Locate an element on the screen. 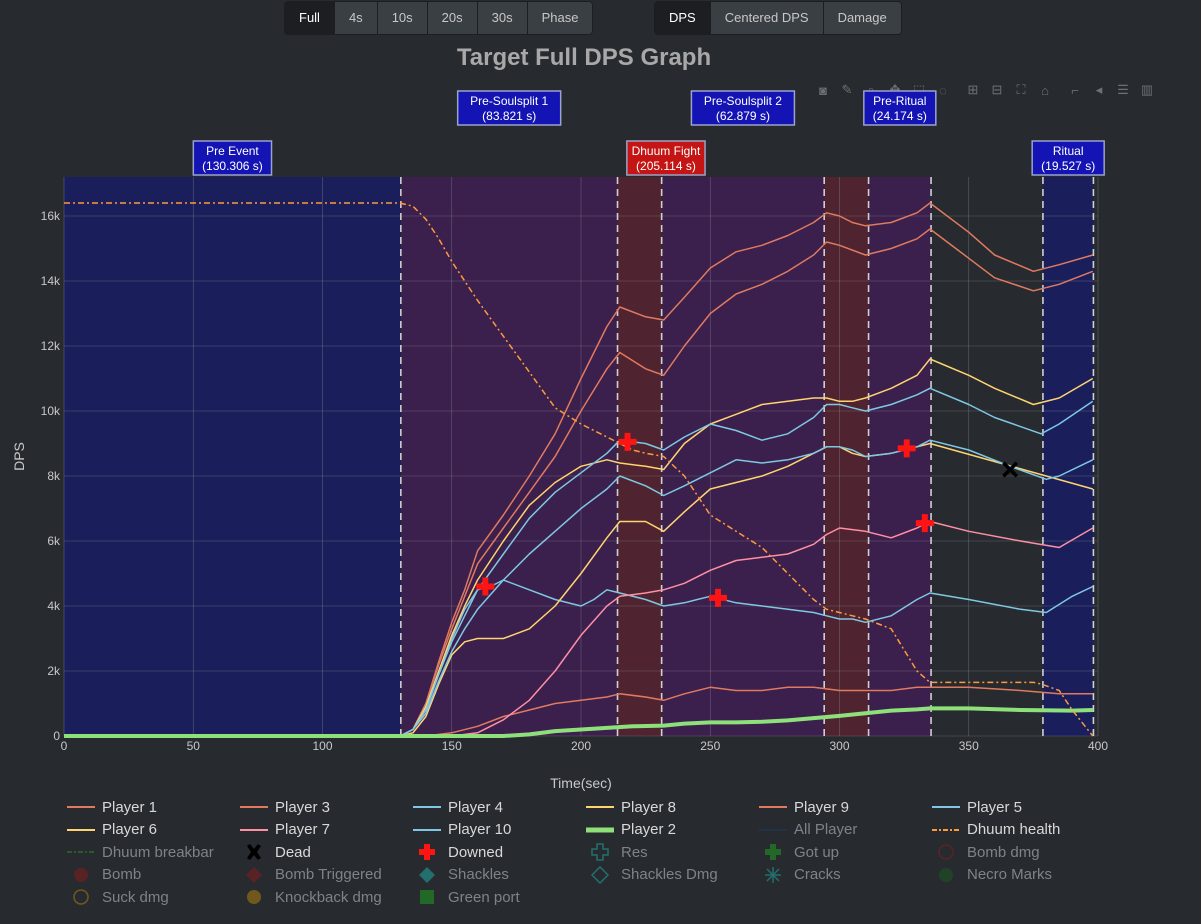 The width and height of the screenshot is (1201, 924). legend-item-player-1: Player 1 is located at coordinates (111, 807).